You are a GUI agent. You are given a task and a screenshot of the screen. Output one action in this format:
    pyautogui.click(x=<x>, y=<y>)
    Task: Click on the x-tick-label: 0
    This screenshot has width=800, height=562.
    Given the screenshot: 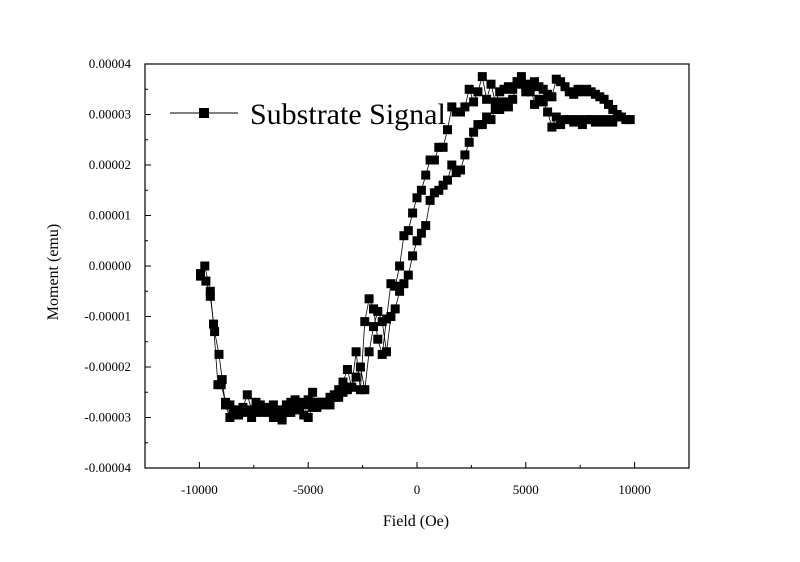 What is the action you would take?
    pyautogui.click(x=417, y=489)
    